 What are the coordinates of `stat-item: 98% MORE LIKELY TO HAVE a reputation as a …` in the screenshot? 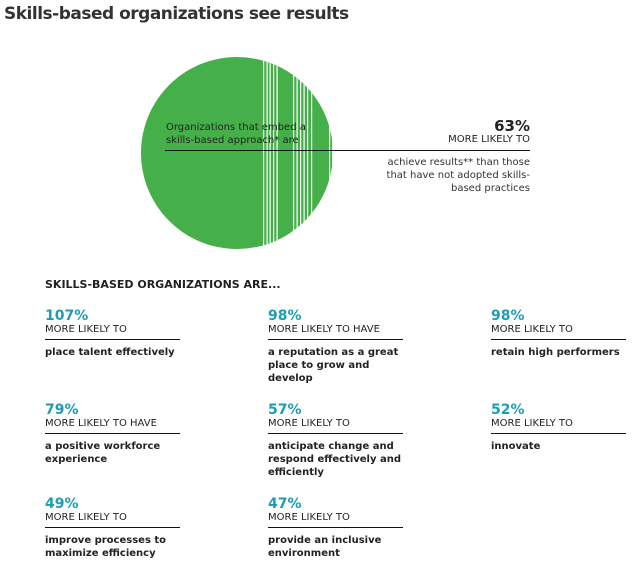 It's located at (335, 346).